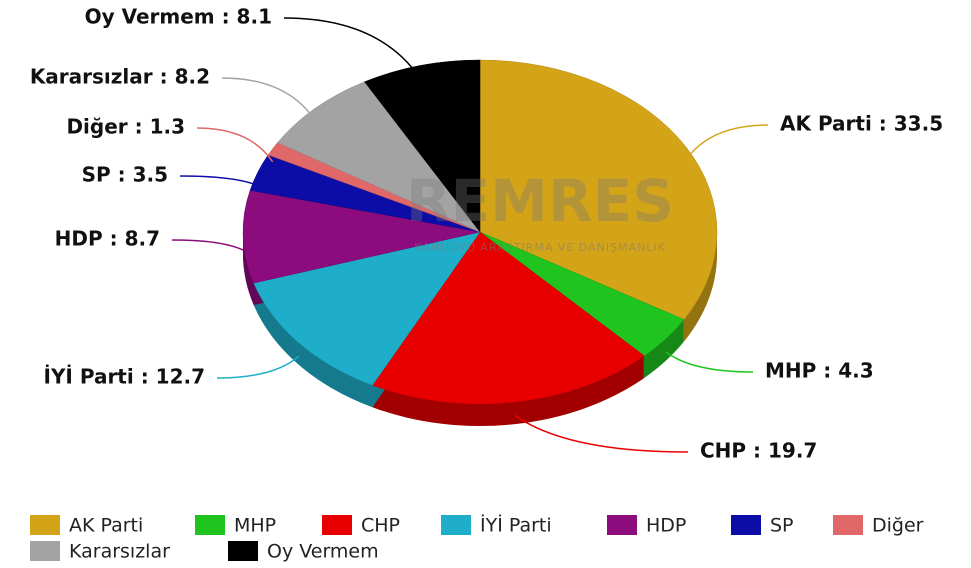  I want to click on watermark: REMRES, so click(540, 201).